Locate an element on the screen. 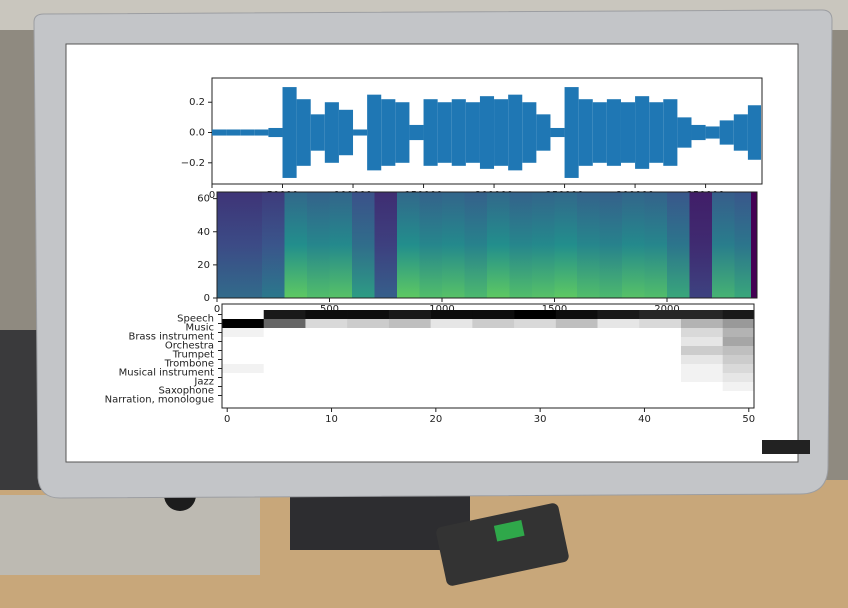 The image size is (848, 608). category-label: Narration, monologue is located at coordinates (159, 400).